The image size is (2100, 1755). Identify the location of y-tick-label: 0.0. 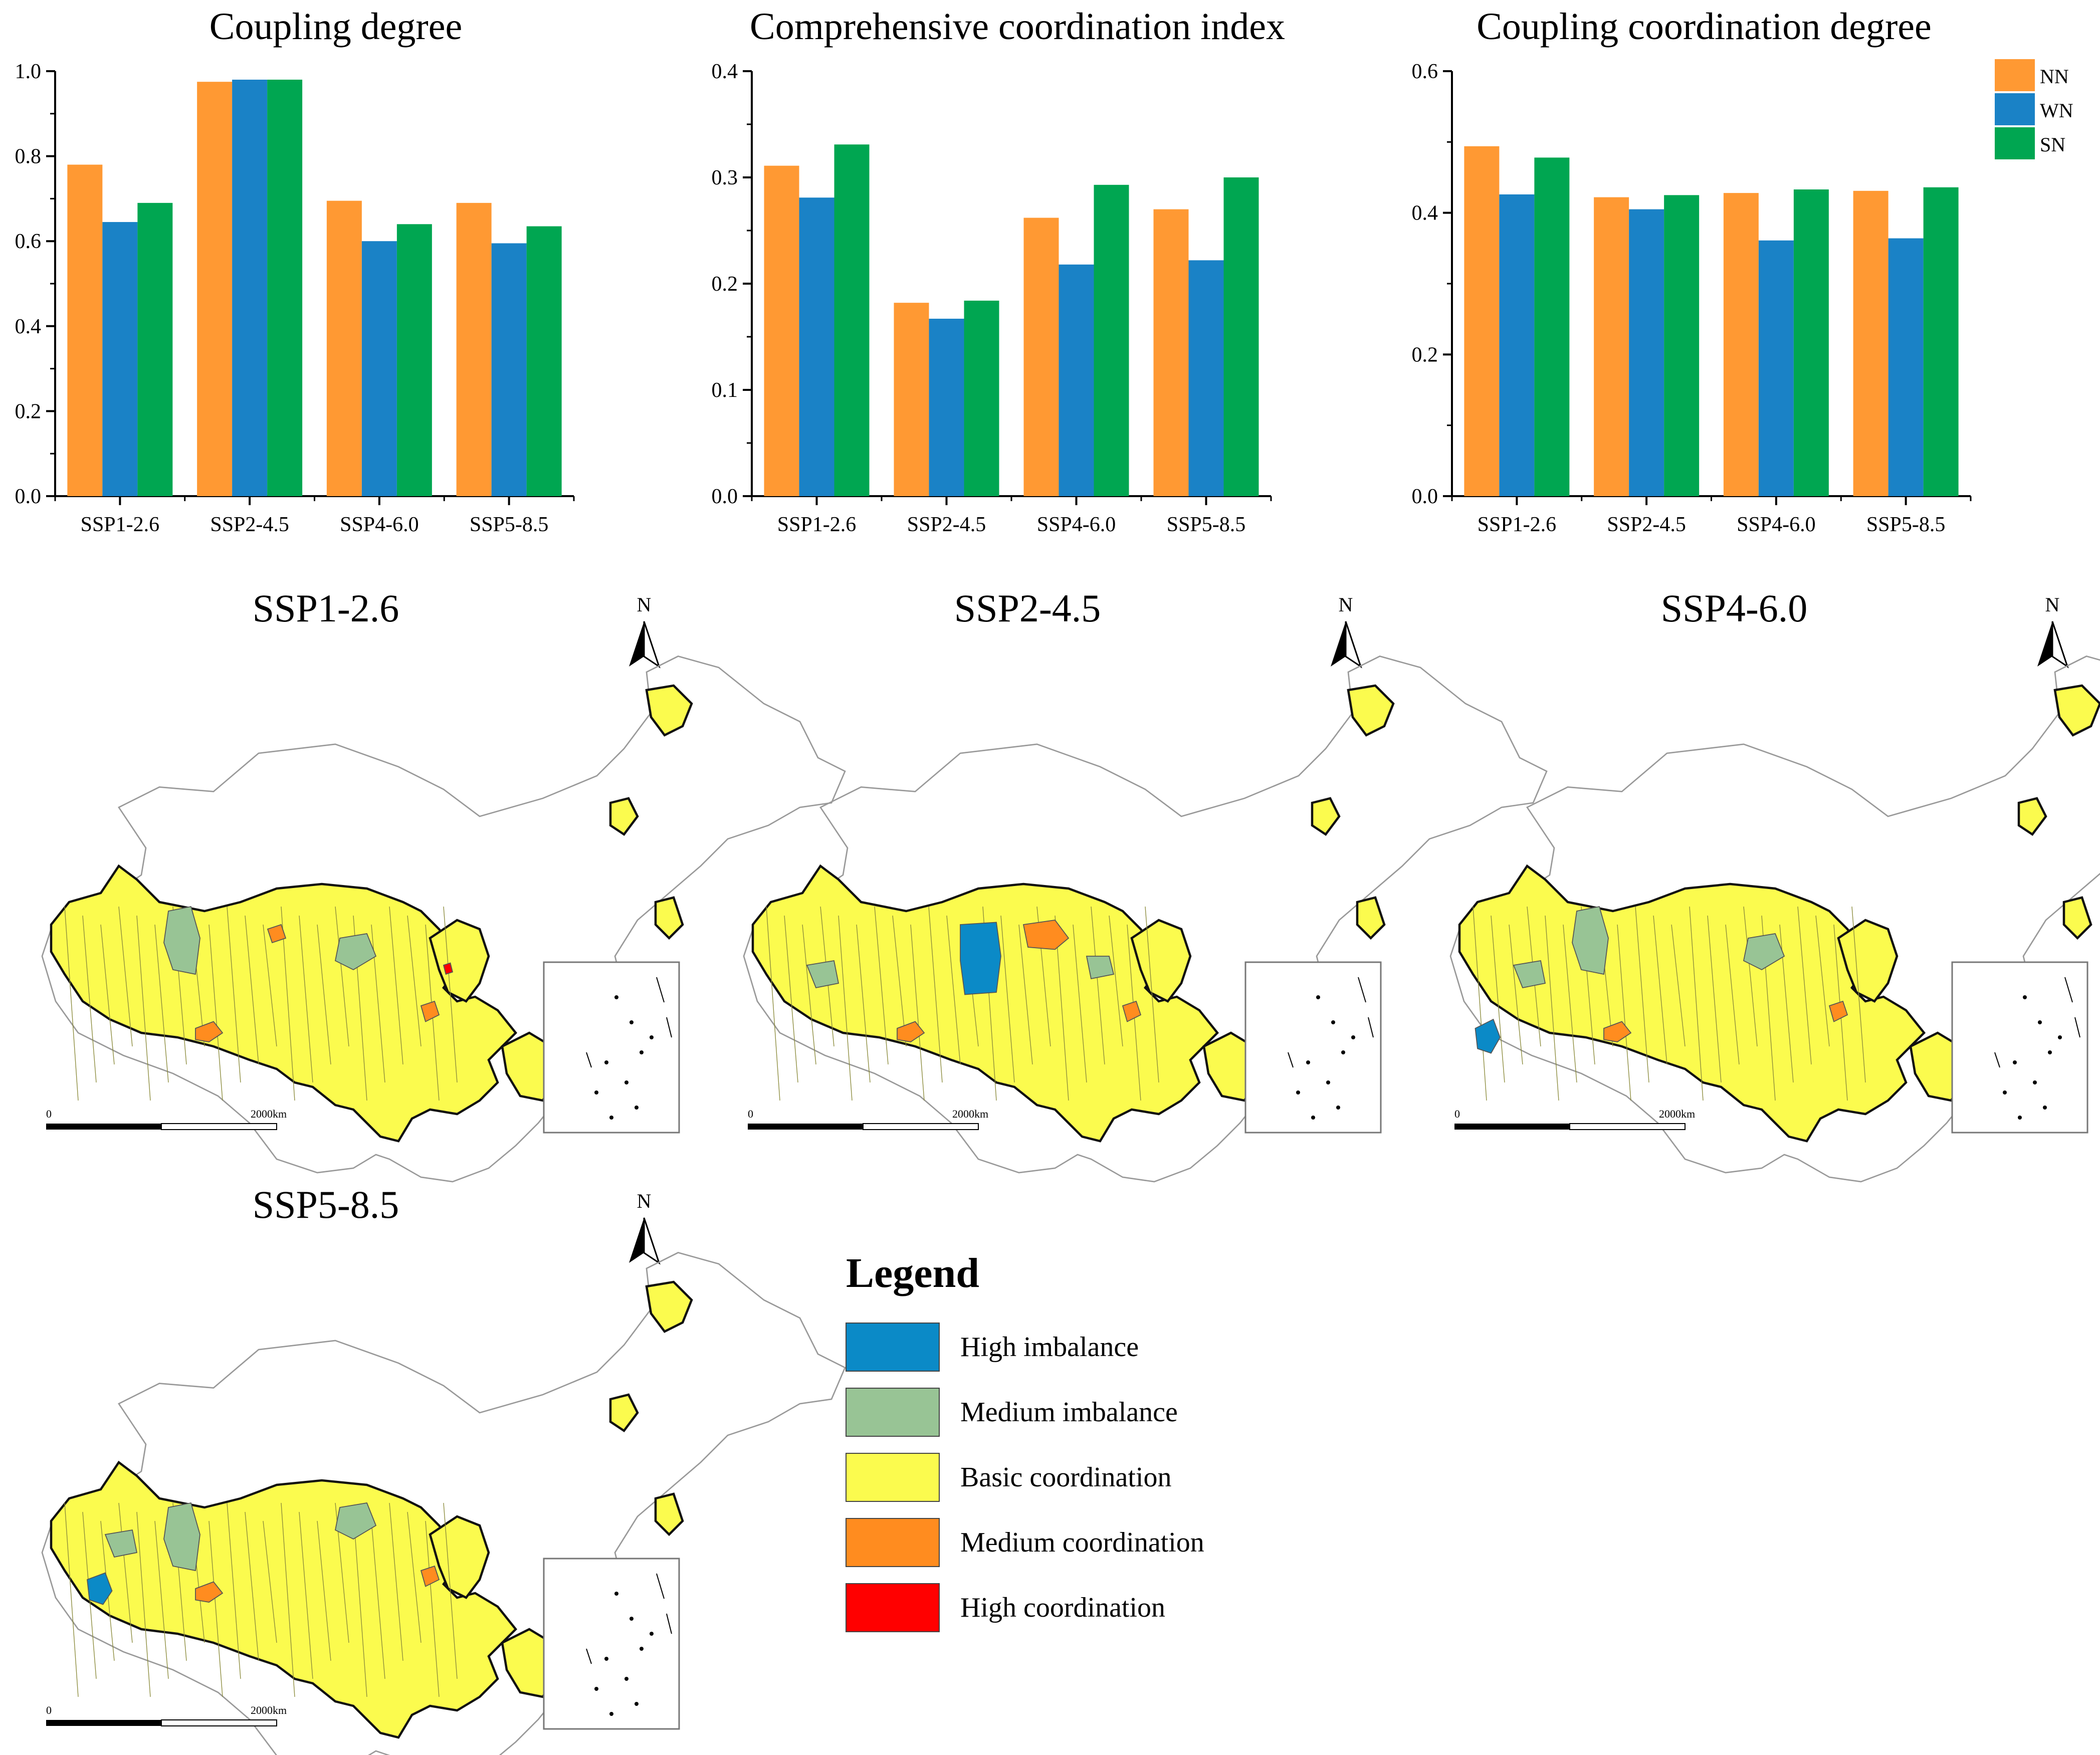
(28, 496).